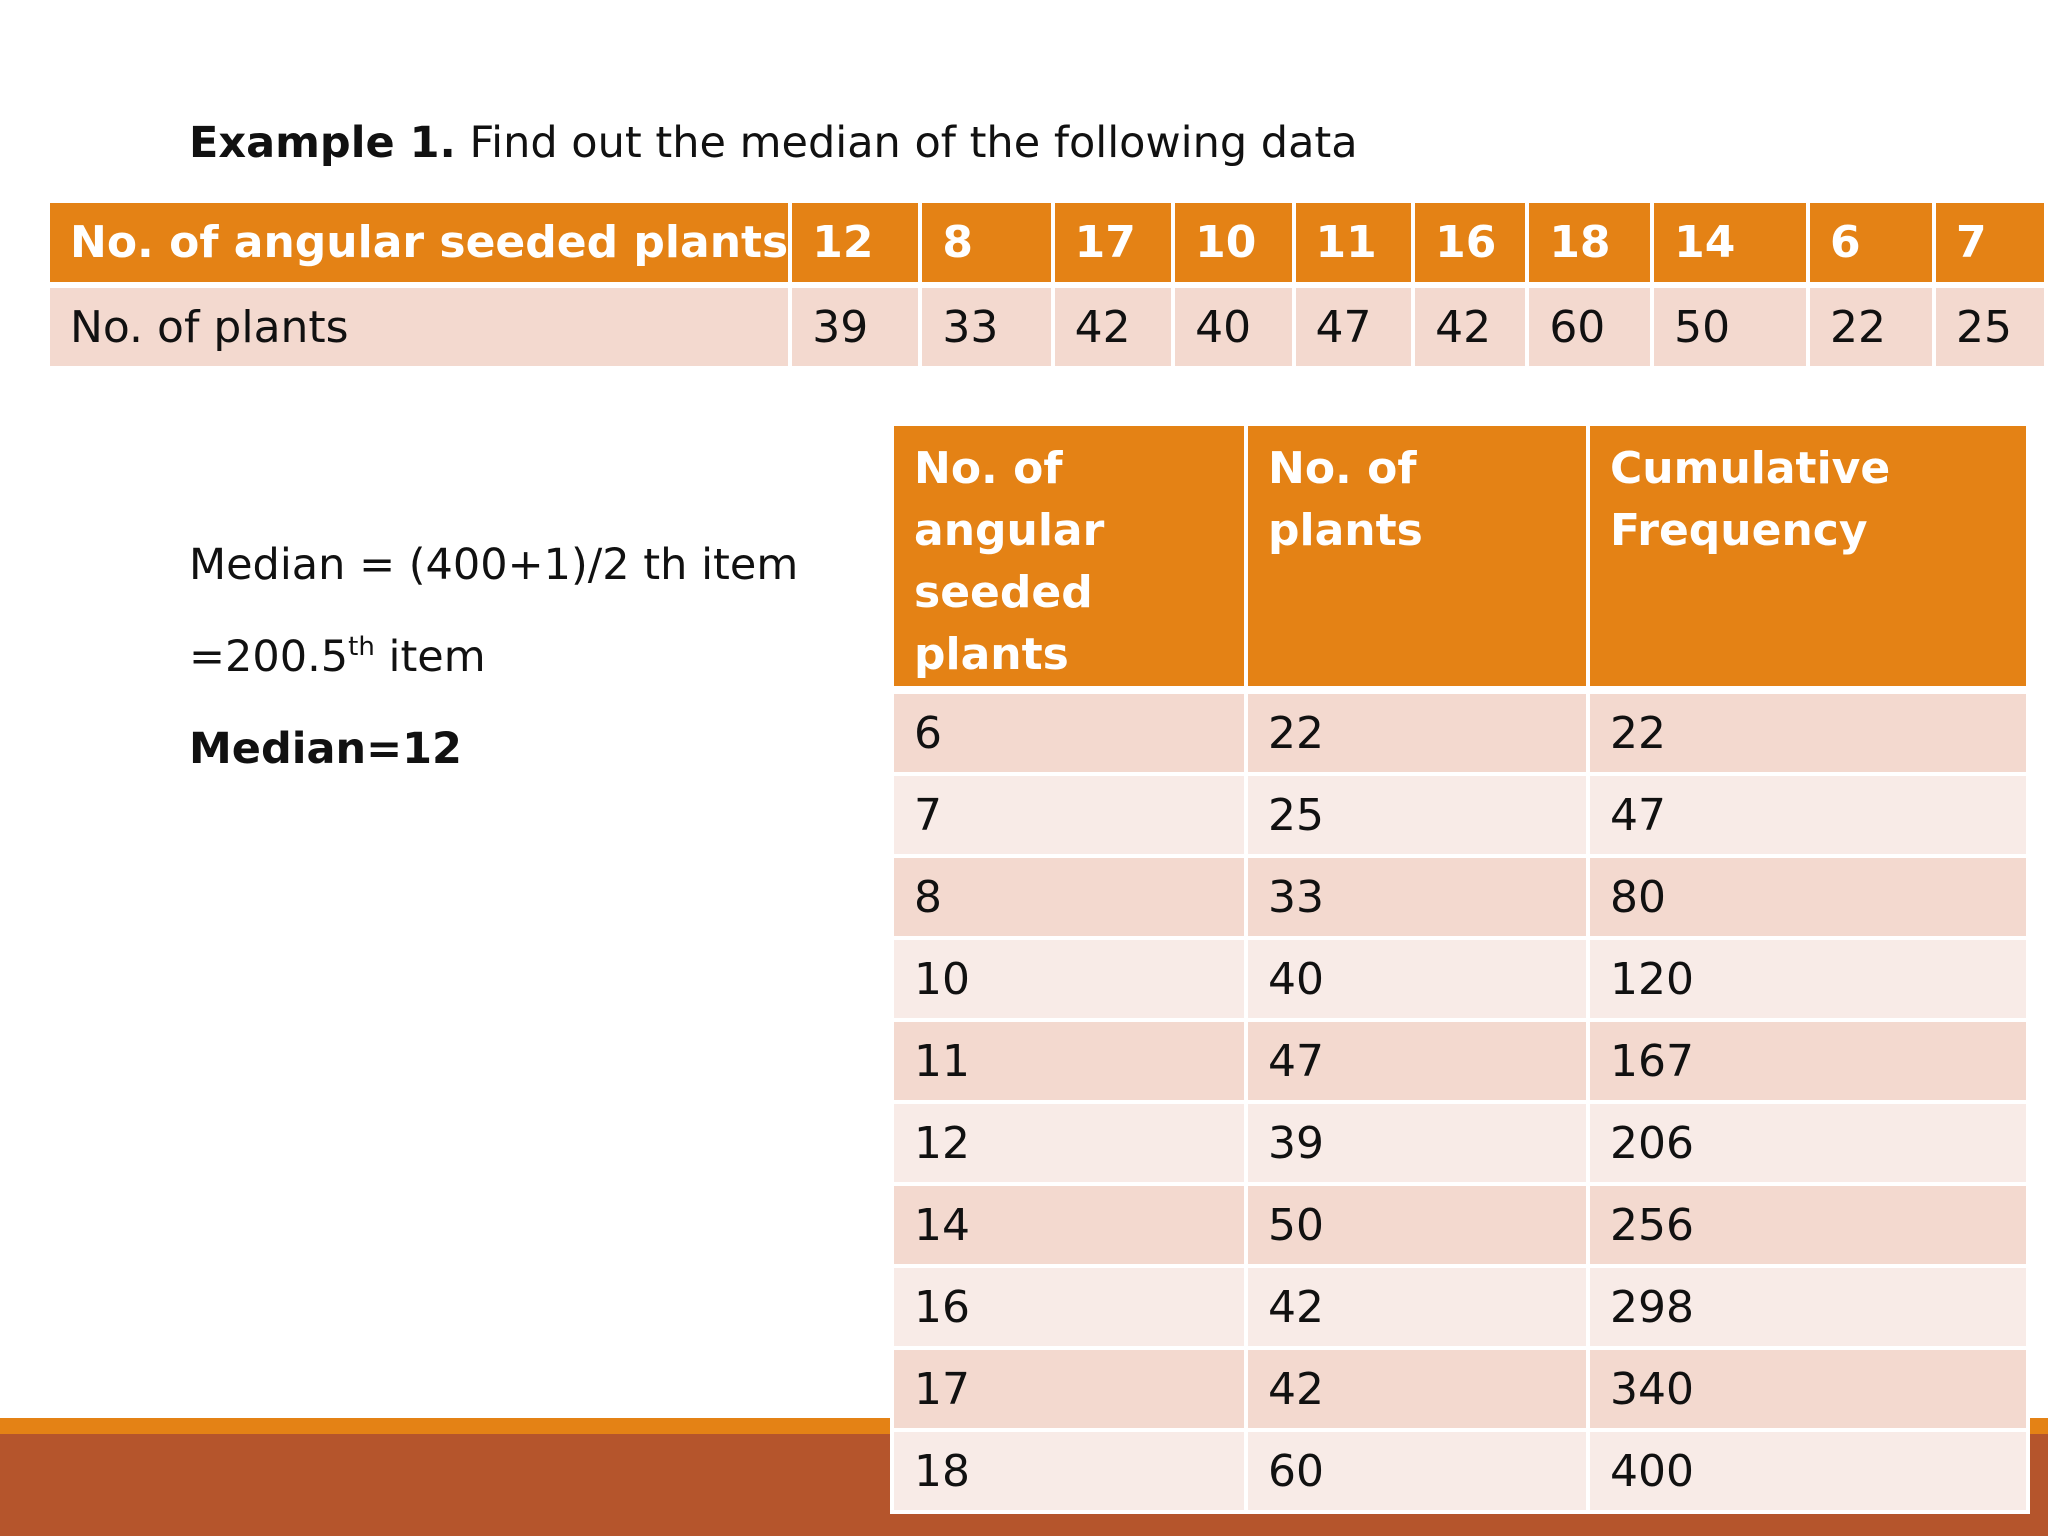 This screenshot has width=2048, height=1536. What do you see at coordinates (1808, 979) in the screenshot?
I see `table-cell: 120` at bounding box center [1808, 979].